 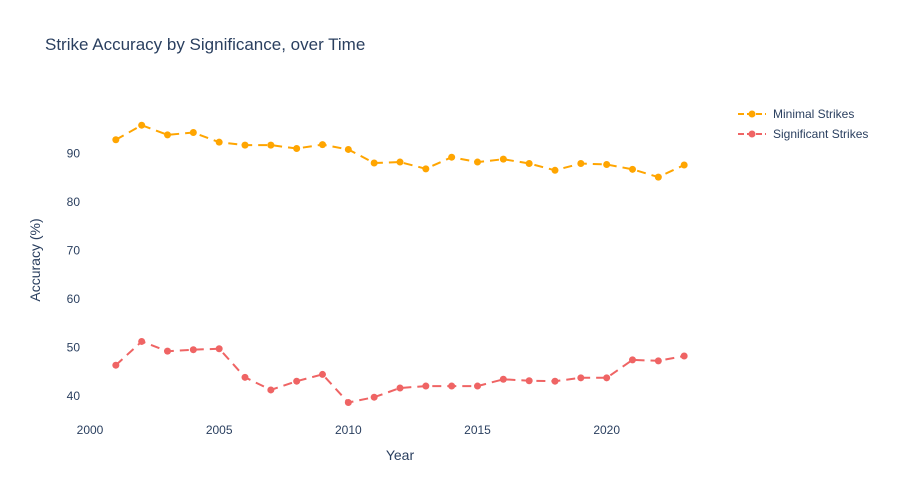 What do you see at coordinates (219, 430) in the screenshot?
I see `x-tick-label: 2005` at bounding box center [219, 430].